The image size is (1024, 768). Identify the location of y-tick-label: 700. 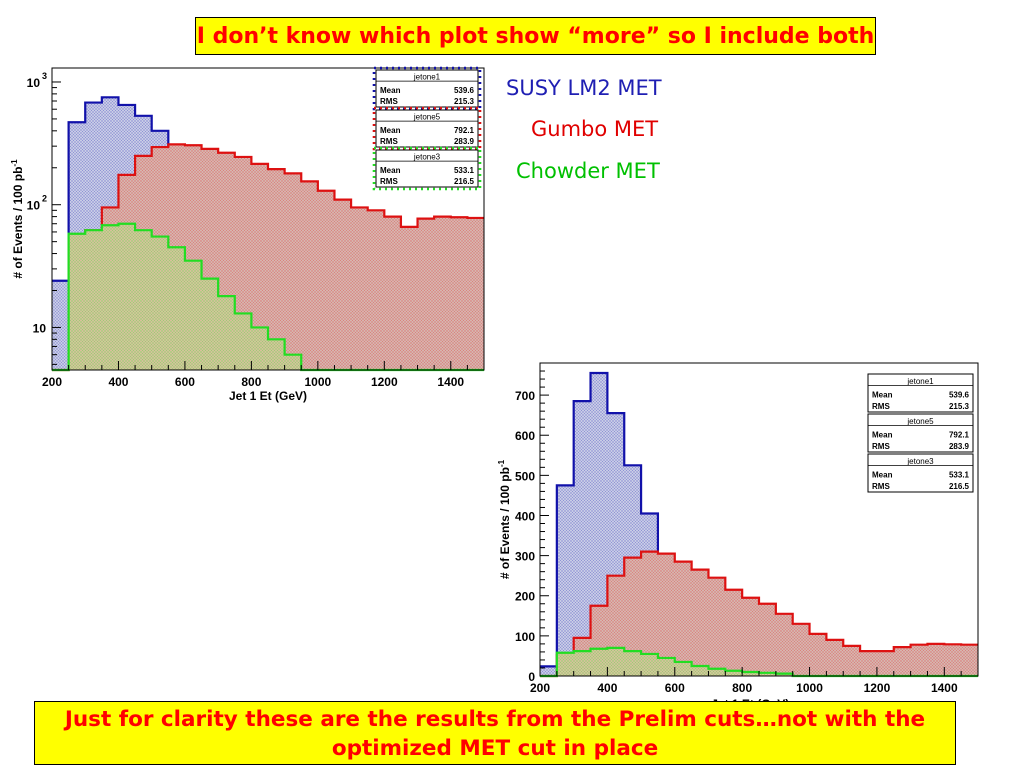
(525, 396).